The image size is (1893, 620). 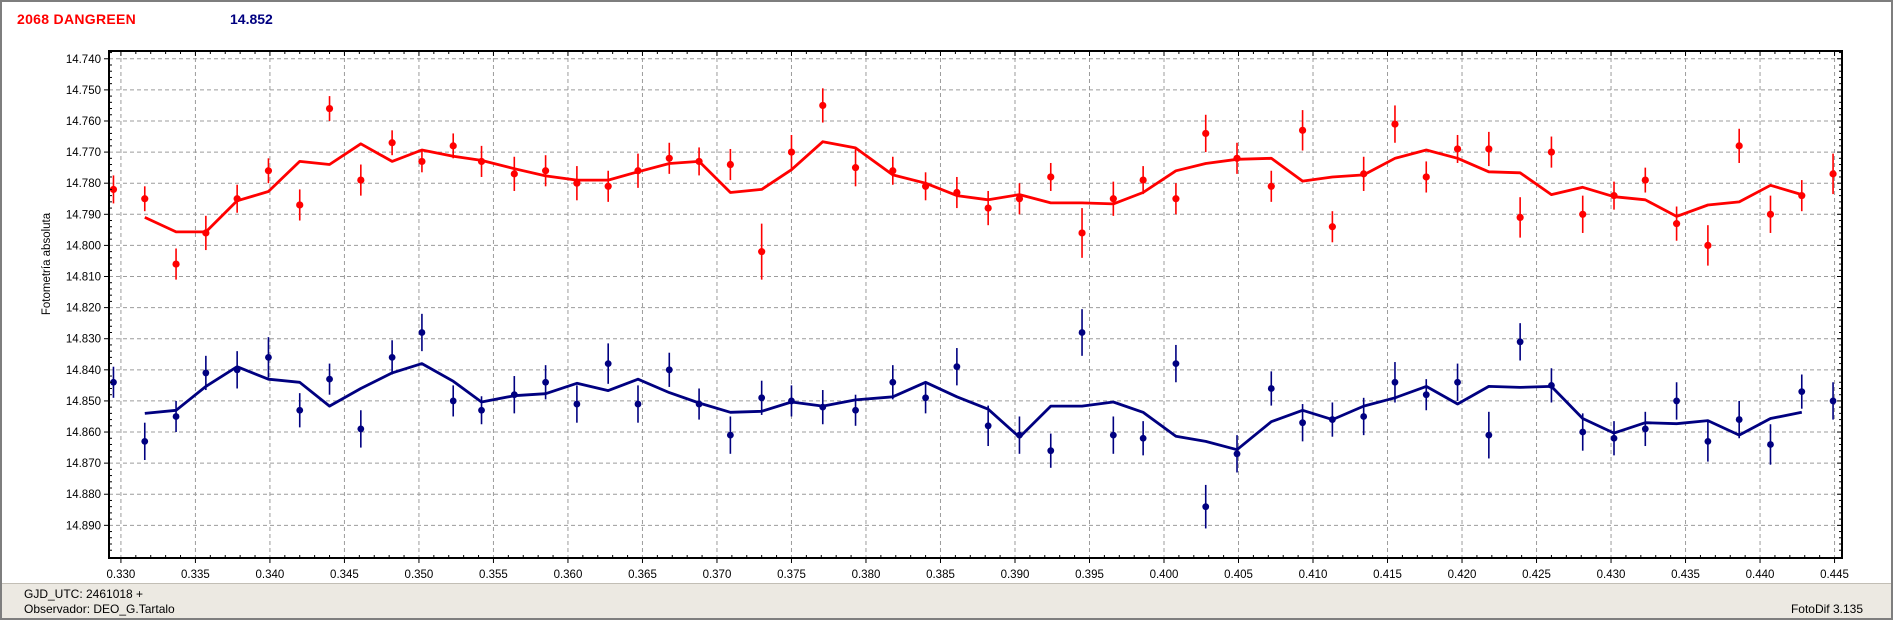 I want to click on x-tick-label: 0.375, so click(x=791, y=575).